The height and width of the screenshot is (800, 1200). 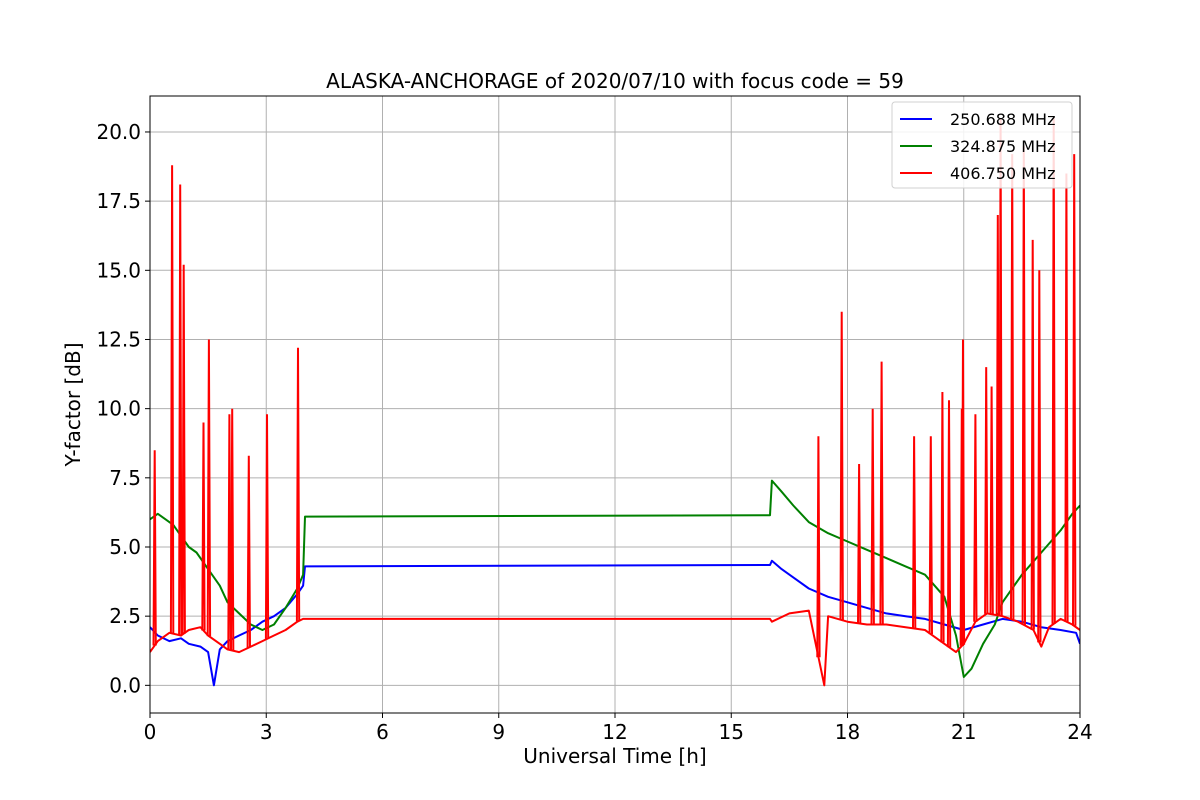 What do you see at coordinates (1079, 732) in the screenshot?
I see `x-tick-label: 24` at bounding box center [1079, 732].